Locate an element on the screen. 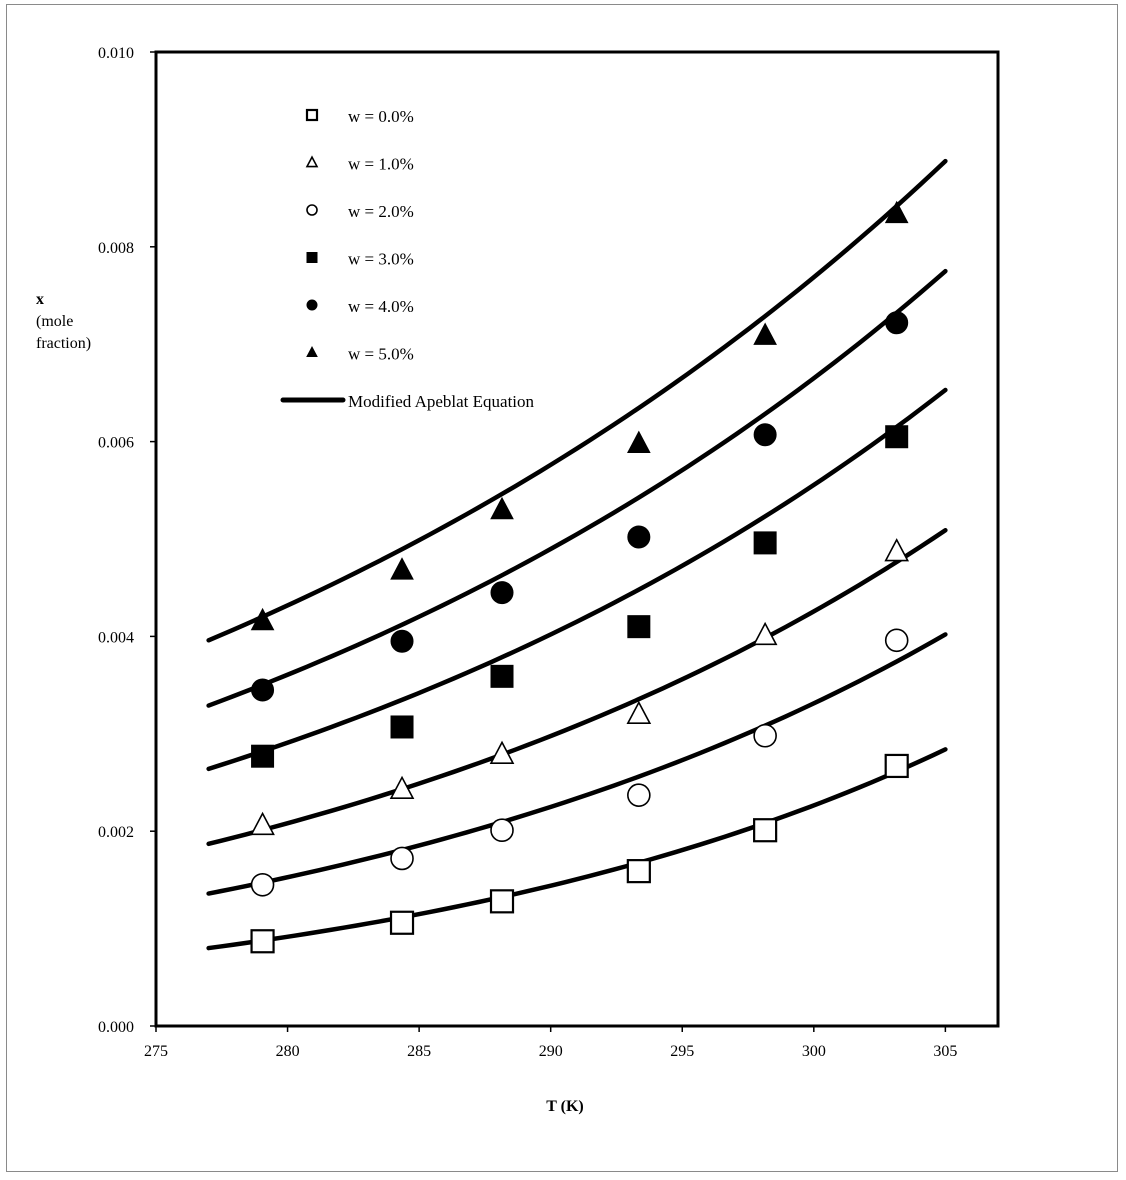 The width and height of the screenshot is (1126, 1180). y-axis-title-line-3: fraction) is located at coordinates (63, 343).